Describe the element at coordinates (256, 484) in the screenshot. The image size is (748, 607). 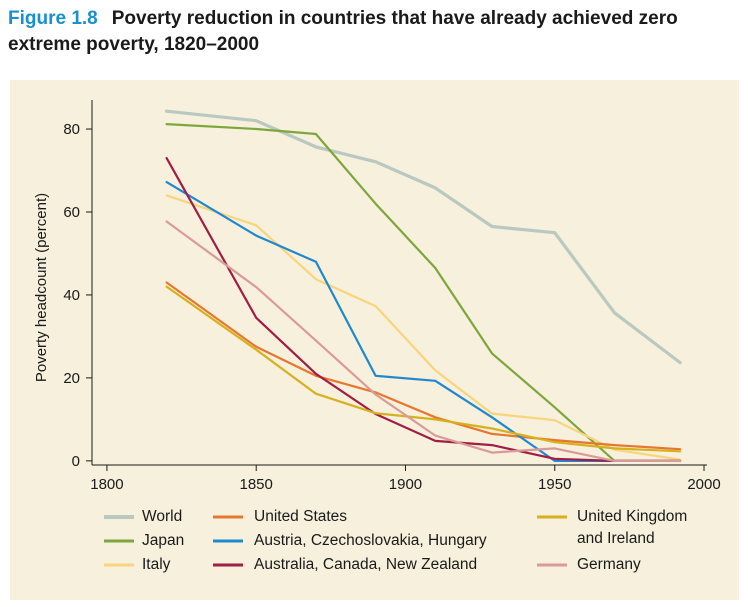
I see `x-tick-label-1850: 1850` at that location.